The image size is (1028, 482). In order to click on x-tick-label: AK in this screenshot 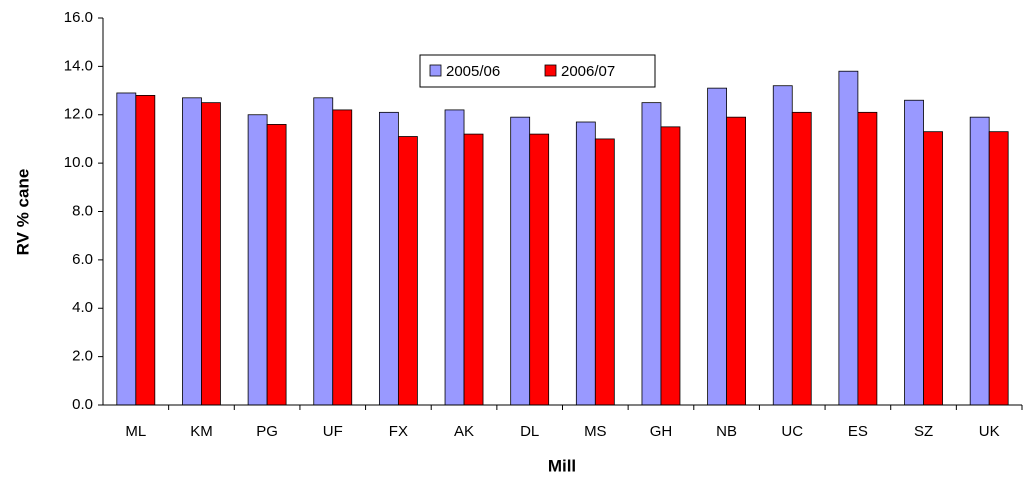, I will do `click(464, 431)`.